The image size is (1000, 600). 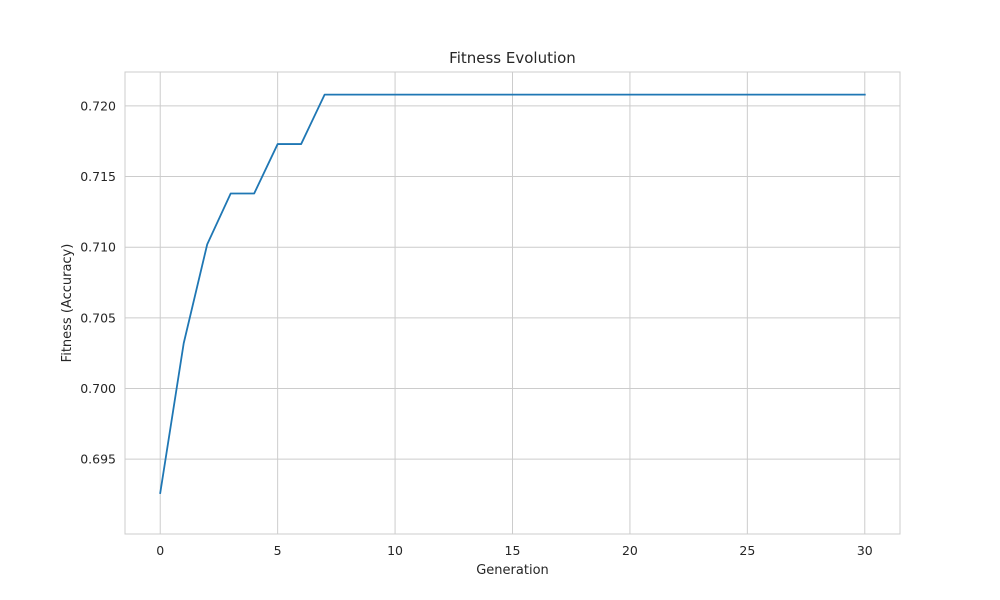 What do you see at coordinates (512, 570) in the screenshot?
I see `x-axis-label: Generation` at bounding box center [512, 570].